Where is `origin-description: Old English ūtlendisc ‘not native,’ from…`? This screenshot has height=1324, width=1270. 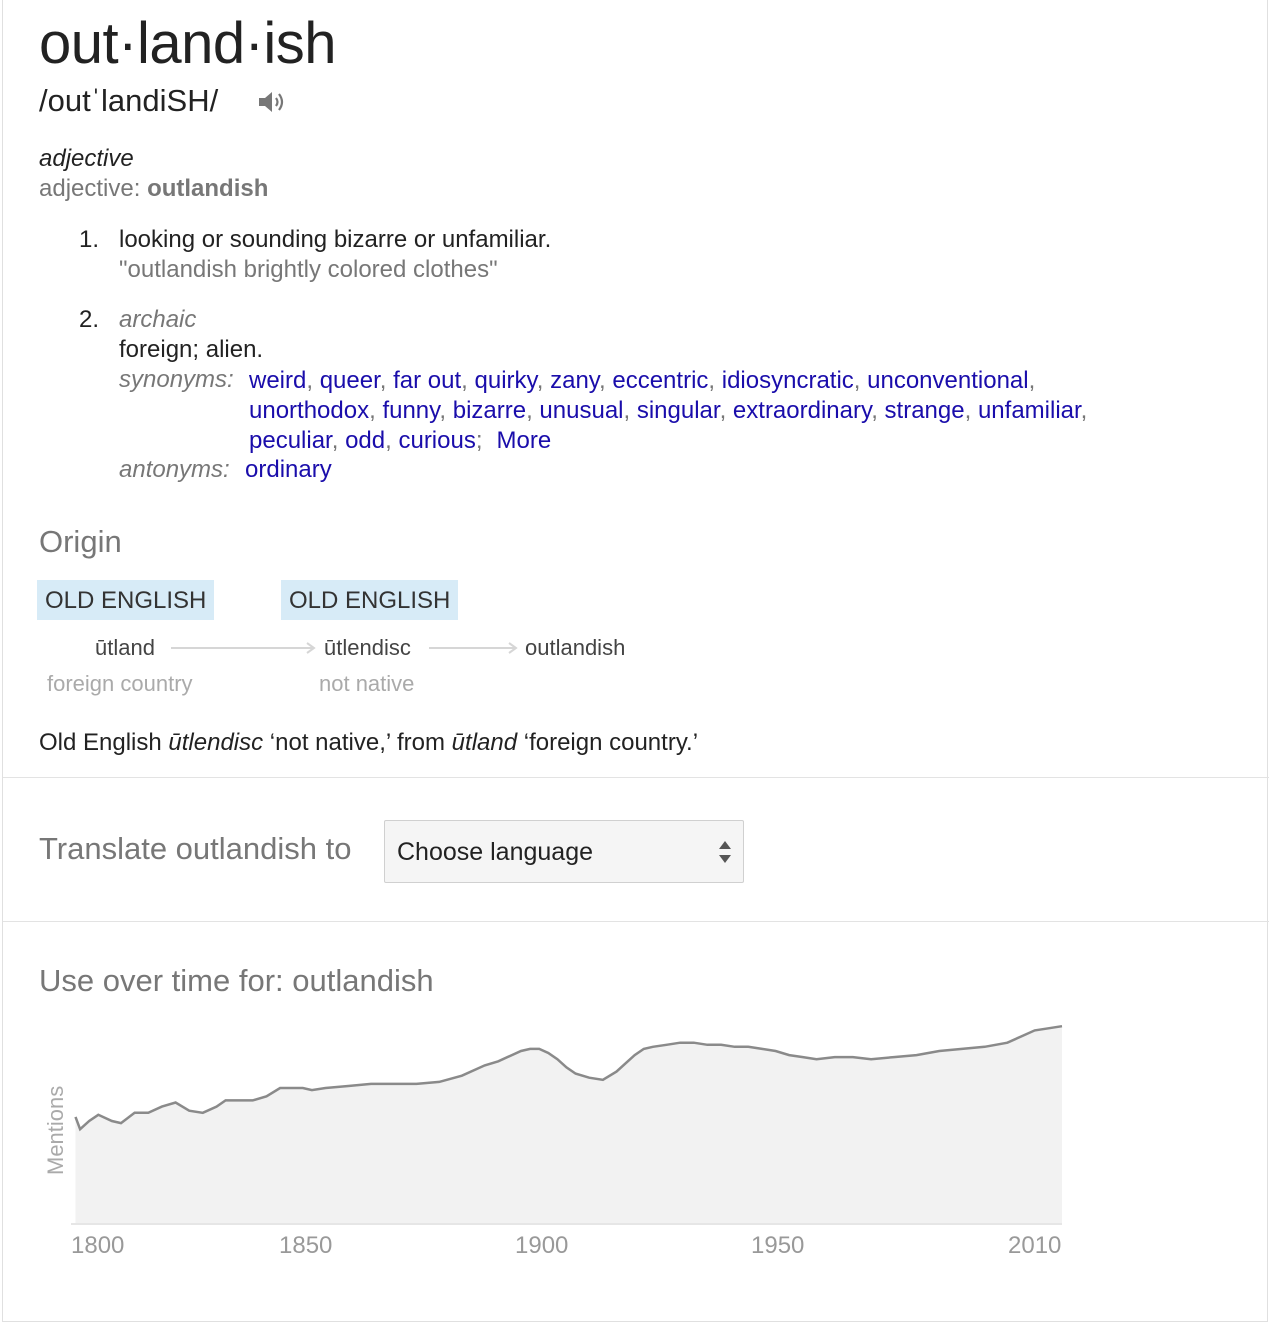 origin-description: Old English ūtlendisc ‘not native,’ from… is located at coordinates (369, 742).